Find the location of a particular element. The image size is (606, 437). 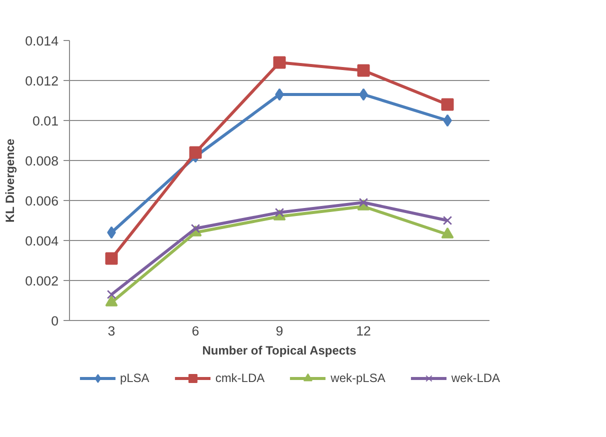

y-tick-label: 0.01 is located at coordinates (45, 121).